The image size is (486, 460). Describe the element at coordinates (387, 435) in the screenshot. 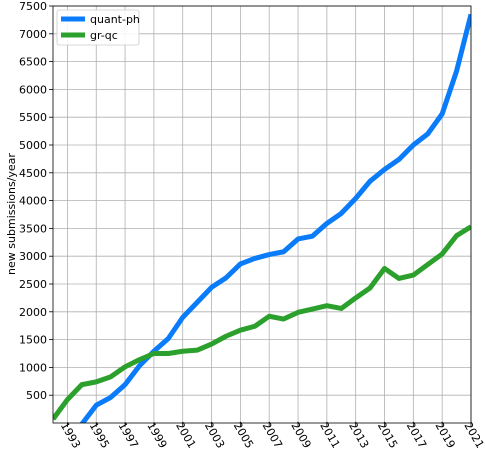

I see `x-tick-label: 2015` at that location.